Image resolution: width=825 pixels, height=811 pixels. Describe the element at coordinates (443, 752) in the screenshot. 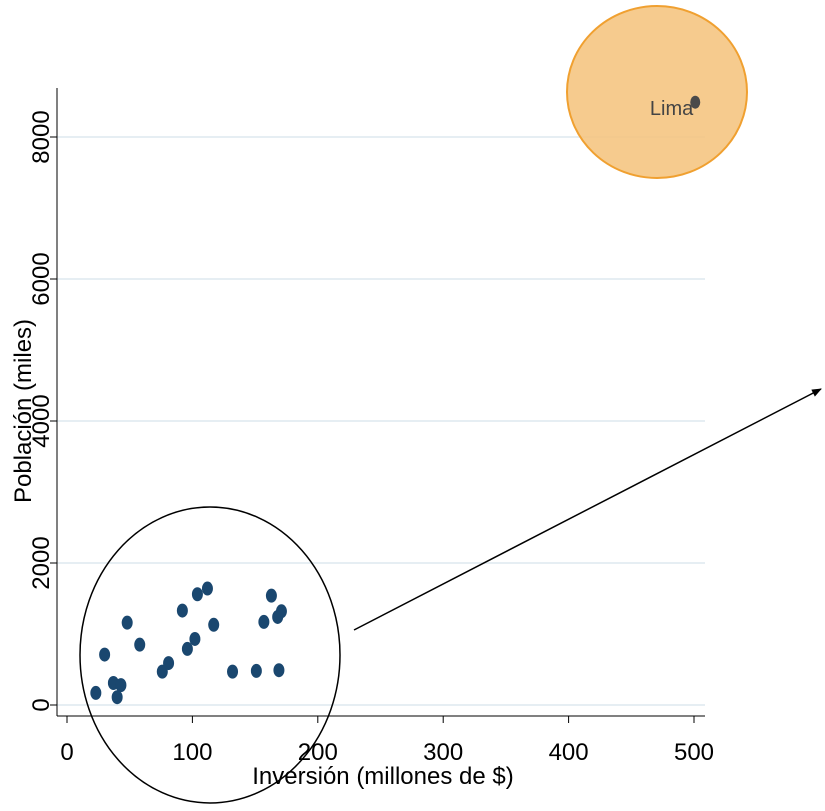

I see `x-tick-label: 300` at that location.